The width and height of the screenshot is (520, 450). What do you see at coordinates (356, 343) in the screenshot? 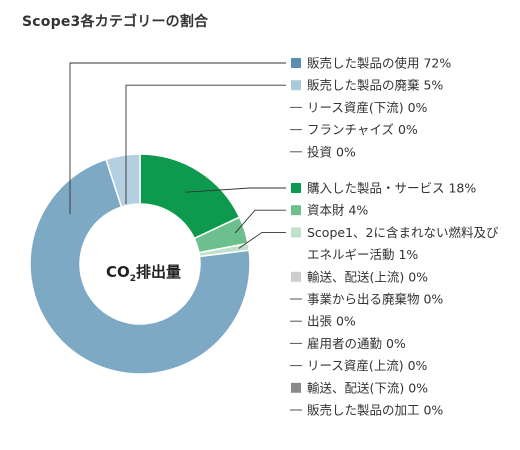
I see `legend-label: 雇用者の通勤 0%` at bounding box center [356, 343].